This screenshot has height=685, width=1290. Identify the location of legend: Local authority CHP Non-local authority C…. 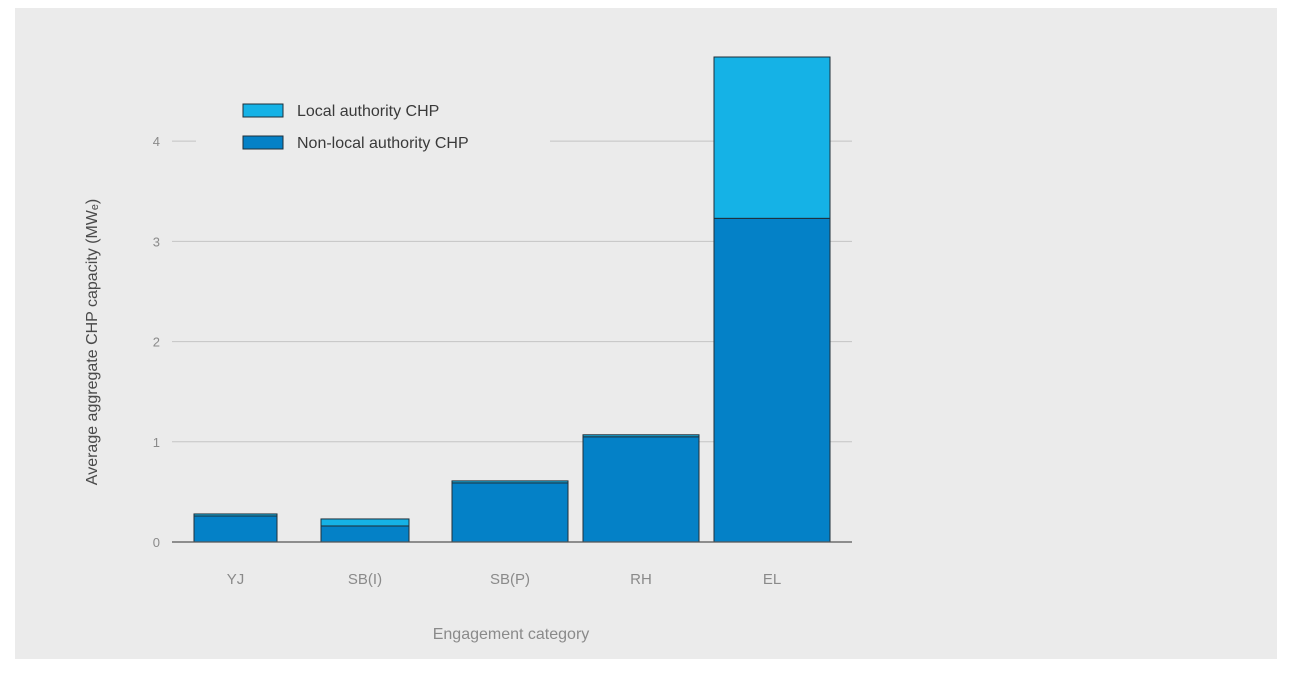
(373, 127).